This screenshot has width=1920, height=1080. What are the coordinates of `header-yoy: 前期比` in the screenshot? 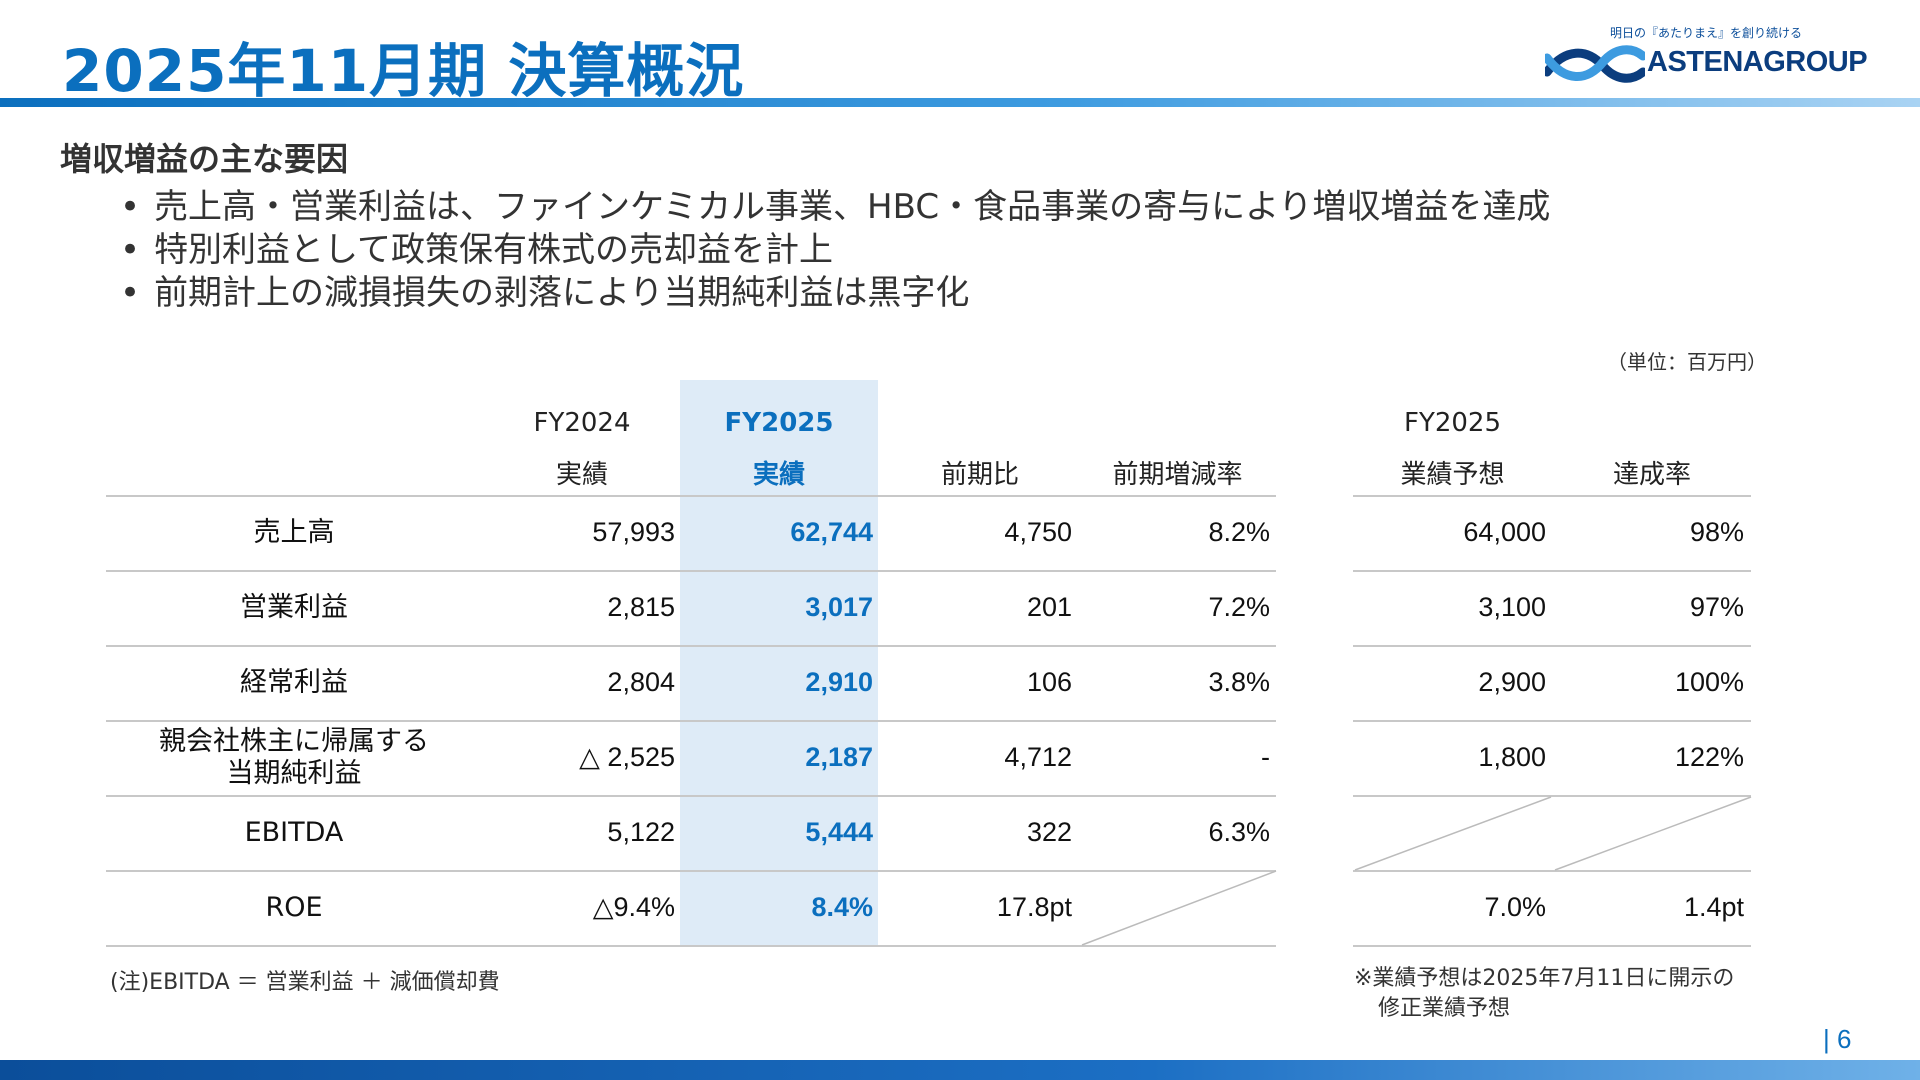 It's located at (979, 475).